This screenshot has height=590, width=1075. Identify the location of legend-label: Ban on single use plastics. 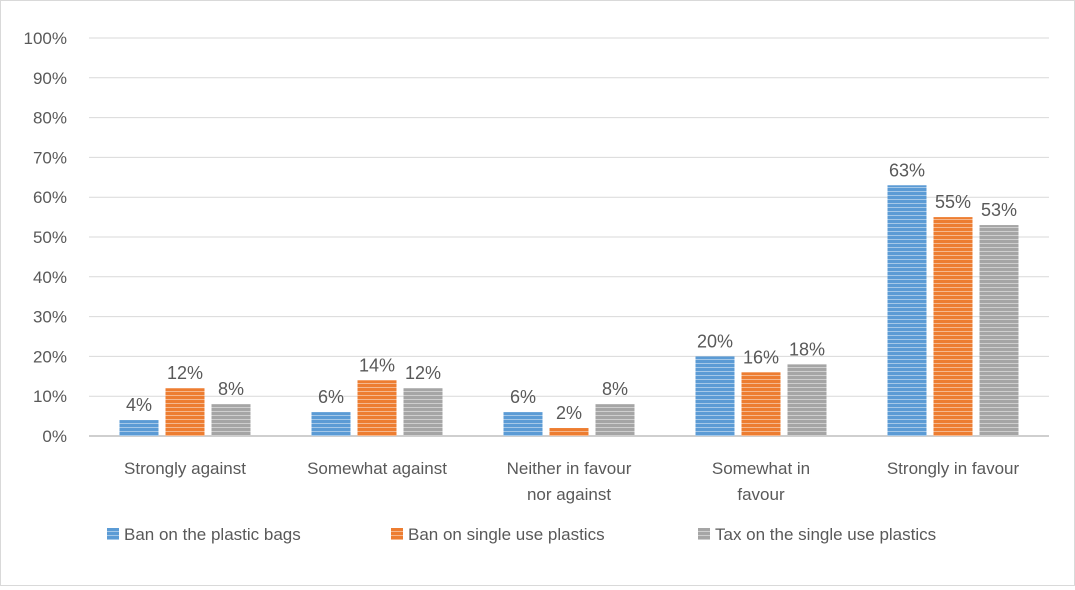
(506, 534).